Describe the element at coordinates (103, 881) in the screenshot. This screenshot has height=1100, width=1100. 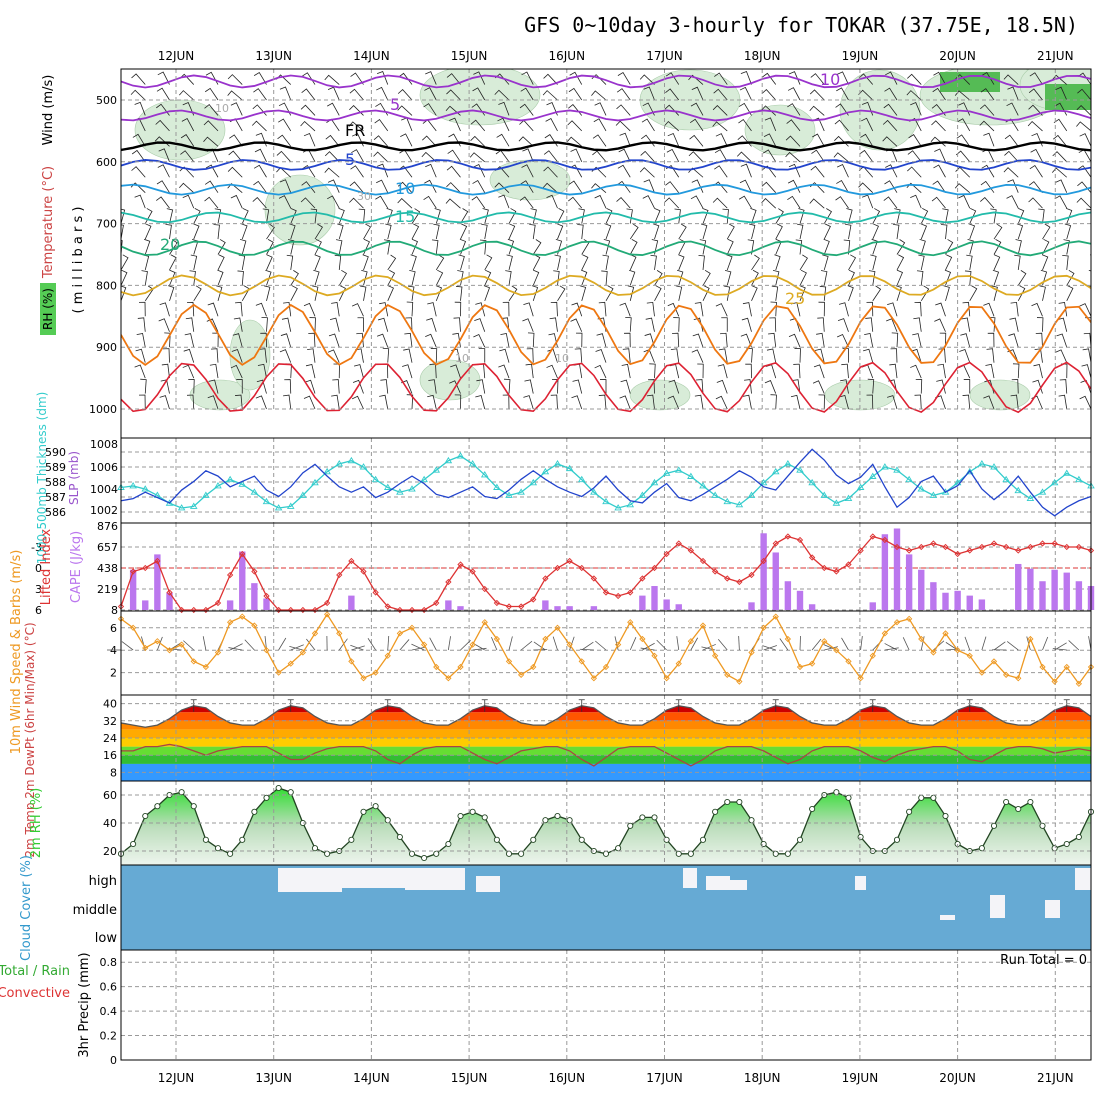
I see `cloud-level-label: high` at that location.